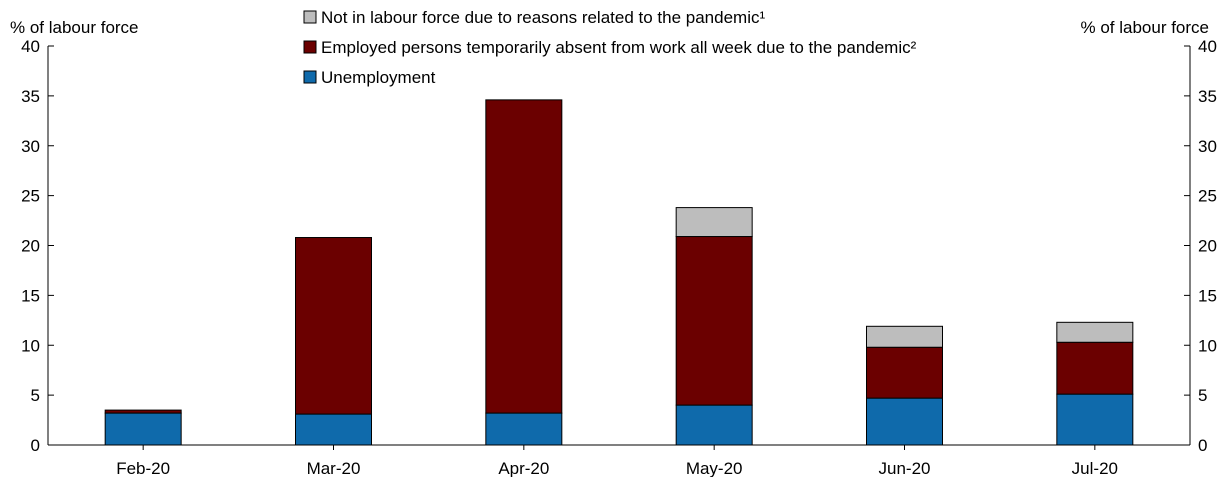 The image size is (1226, 477). I want to click on y-tick-label-left: 20, so click(30, 246).